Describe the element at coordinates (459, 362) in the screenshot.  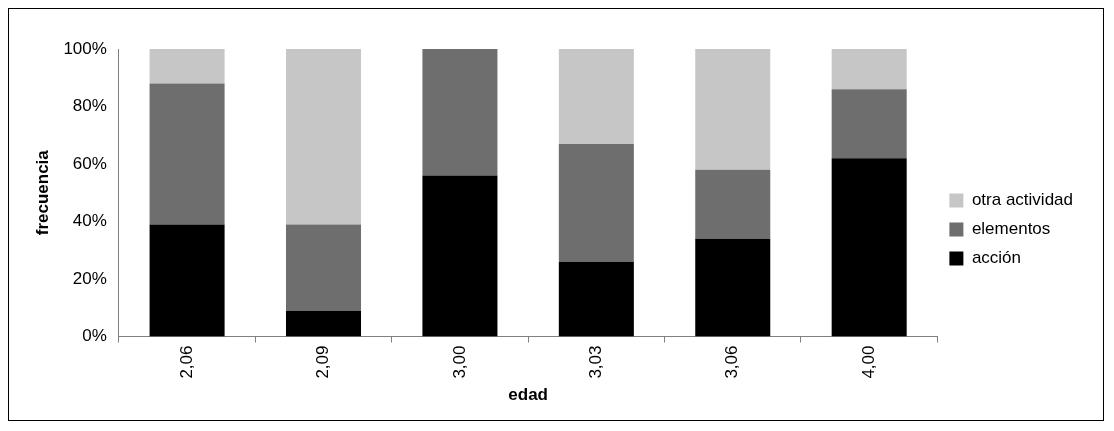
I see `x-tick-label: 3,00` at that location.